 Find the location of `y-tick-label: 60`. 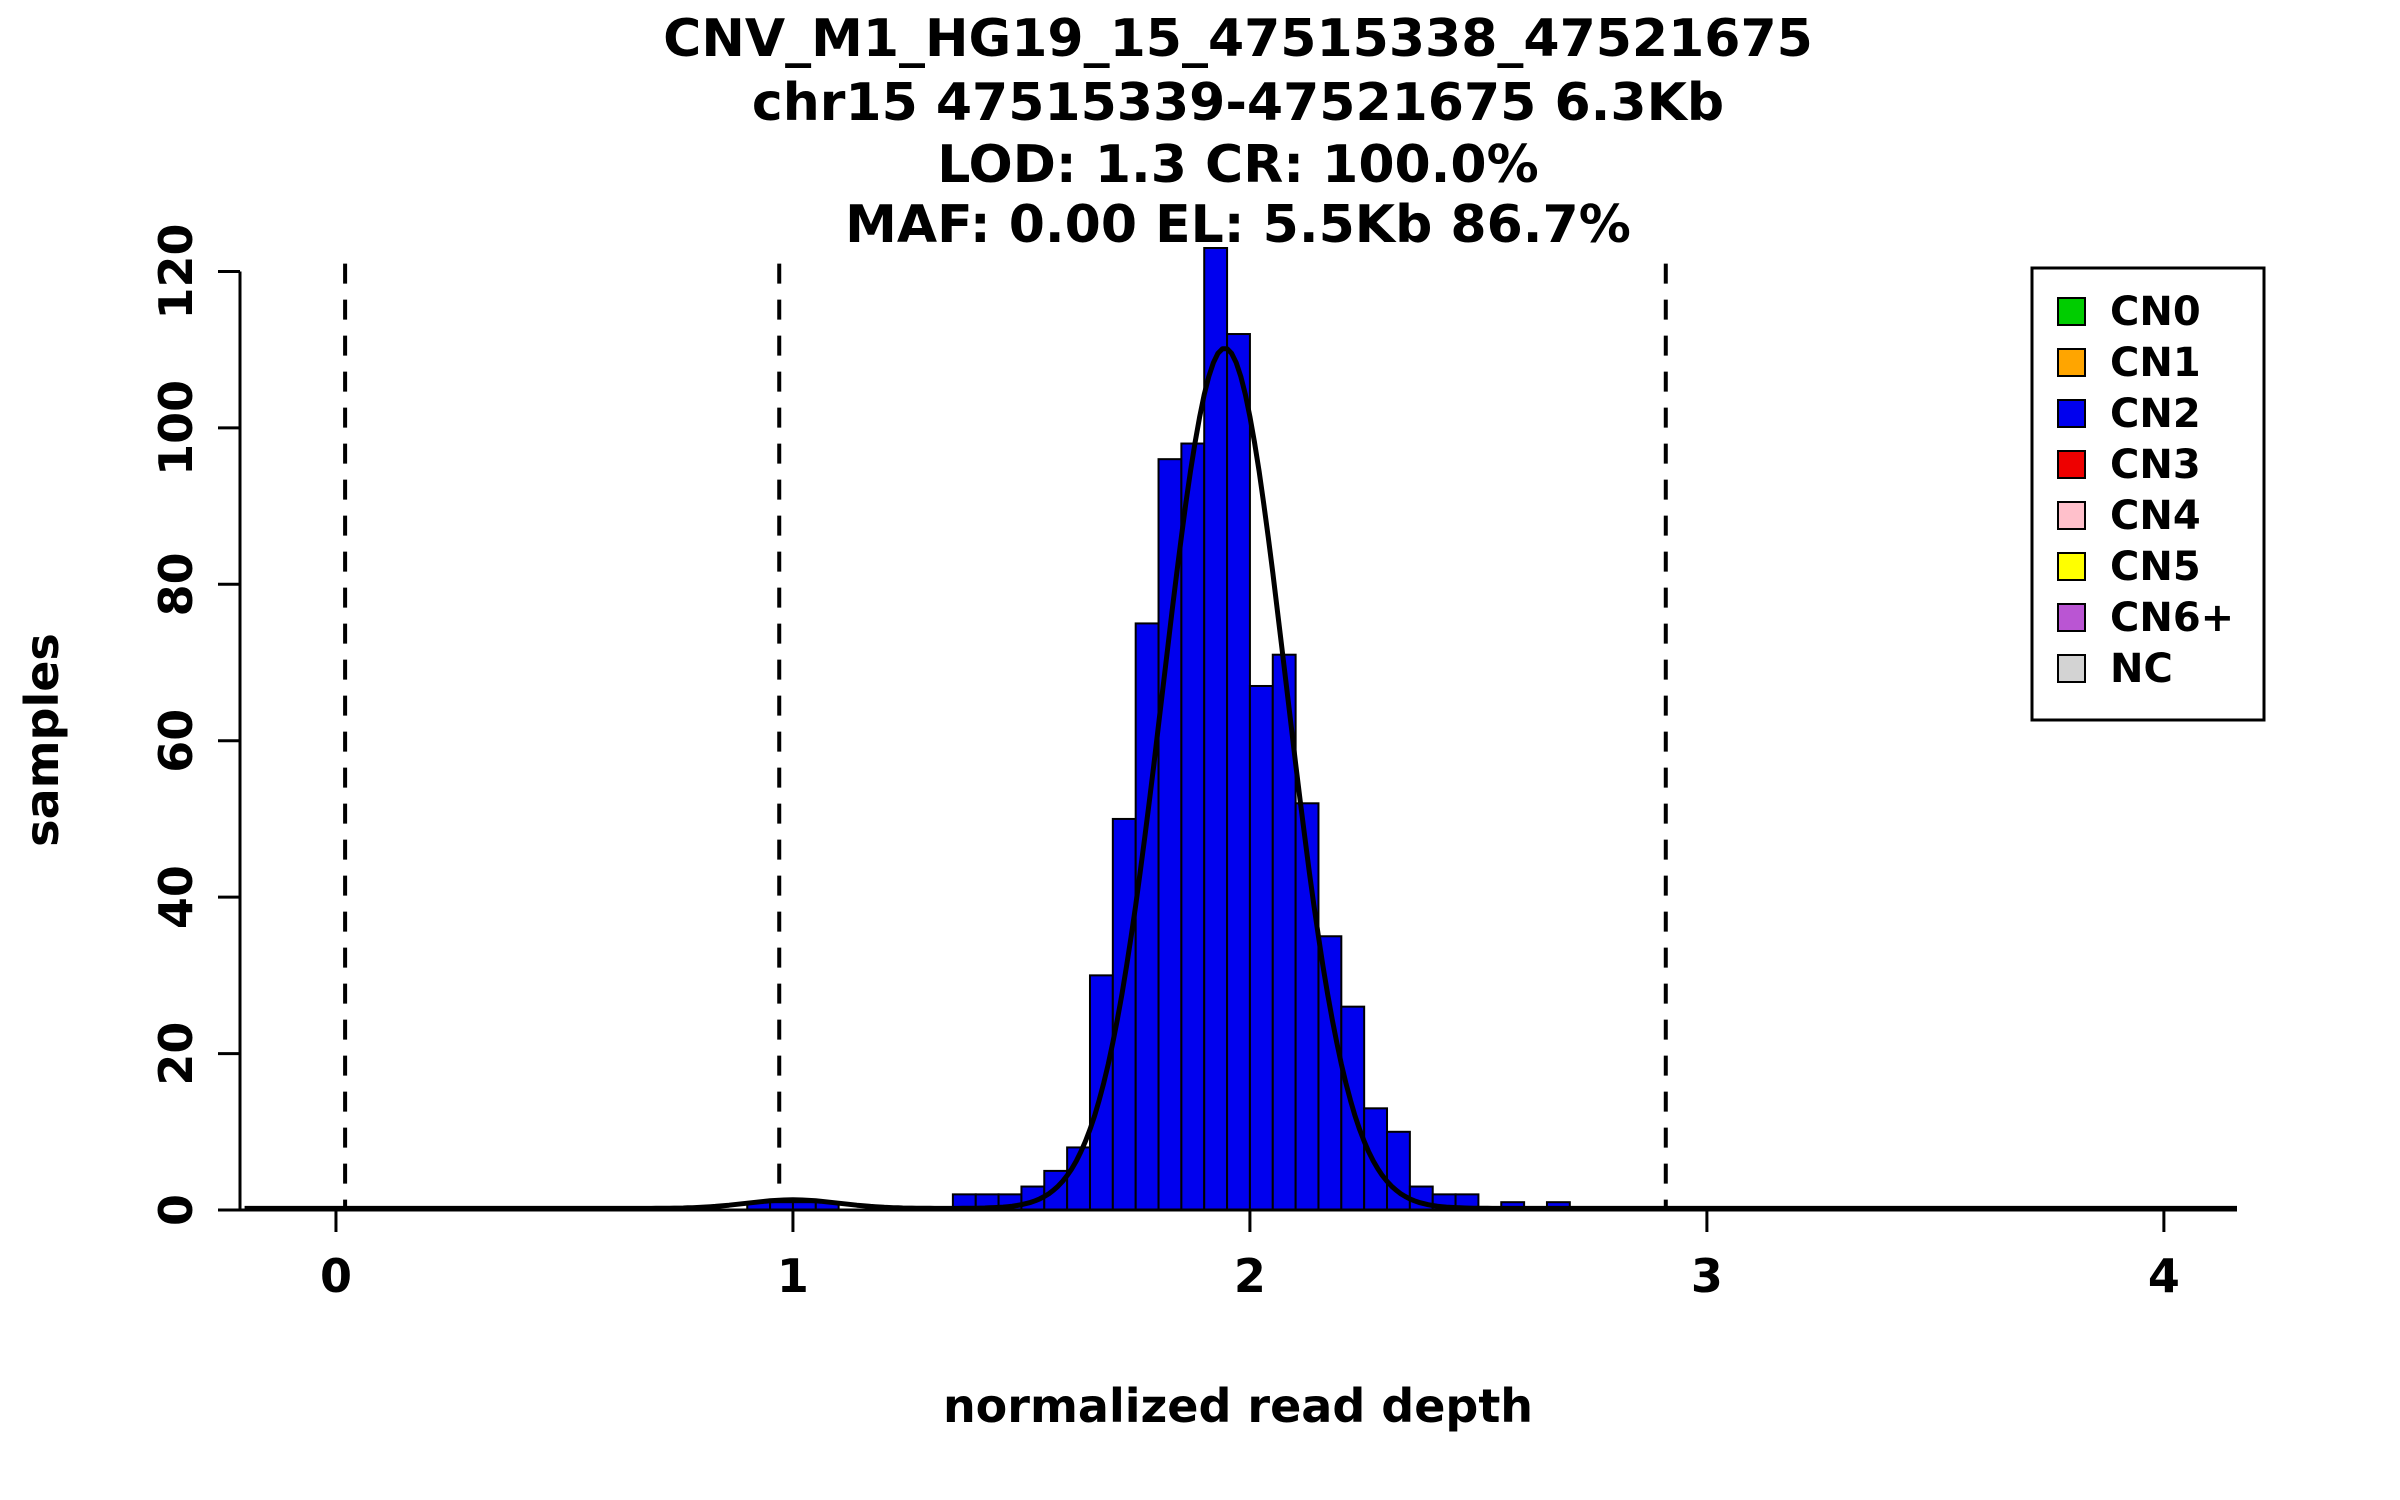

y-tick-label: 60 is located at coordinates (176, 741).